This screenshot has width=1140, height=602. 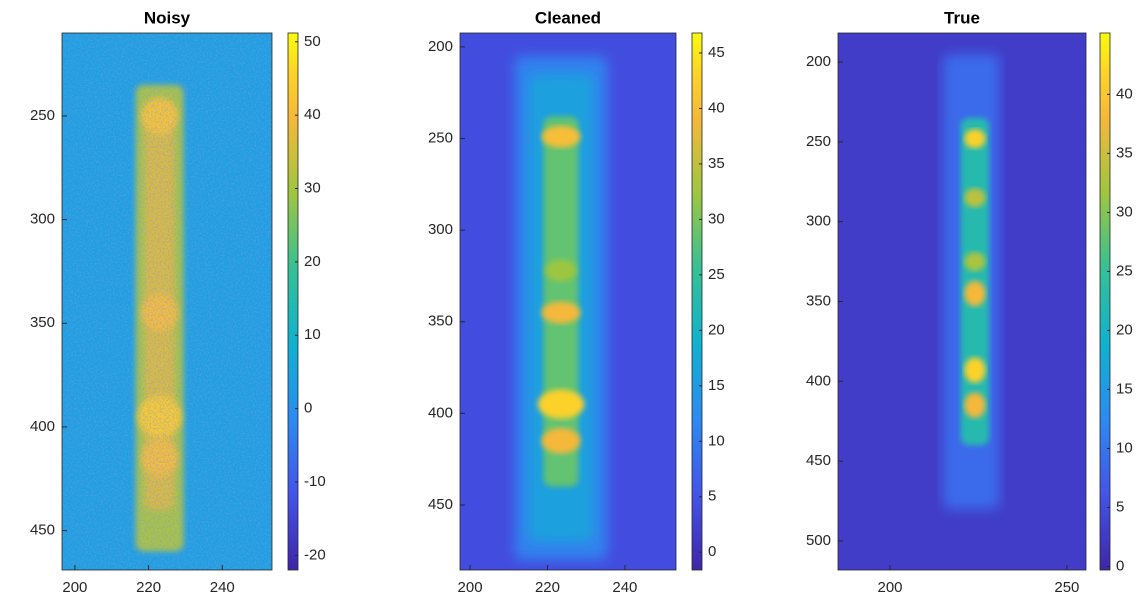 What do you see at coordinates (818, 540) in the screenshot?
I see `y-tick-label: 500` at bounding box center [818, 540].